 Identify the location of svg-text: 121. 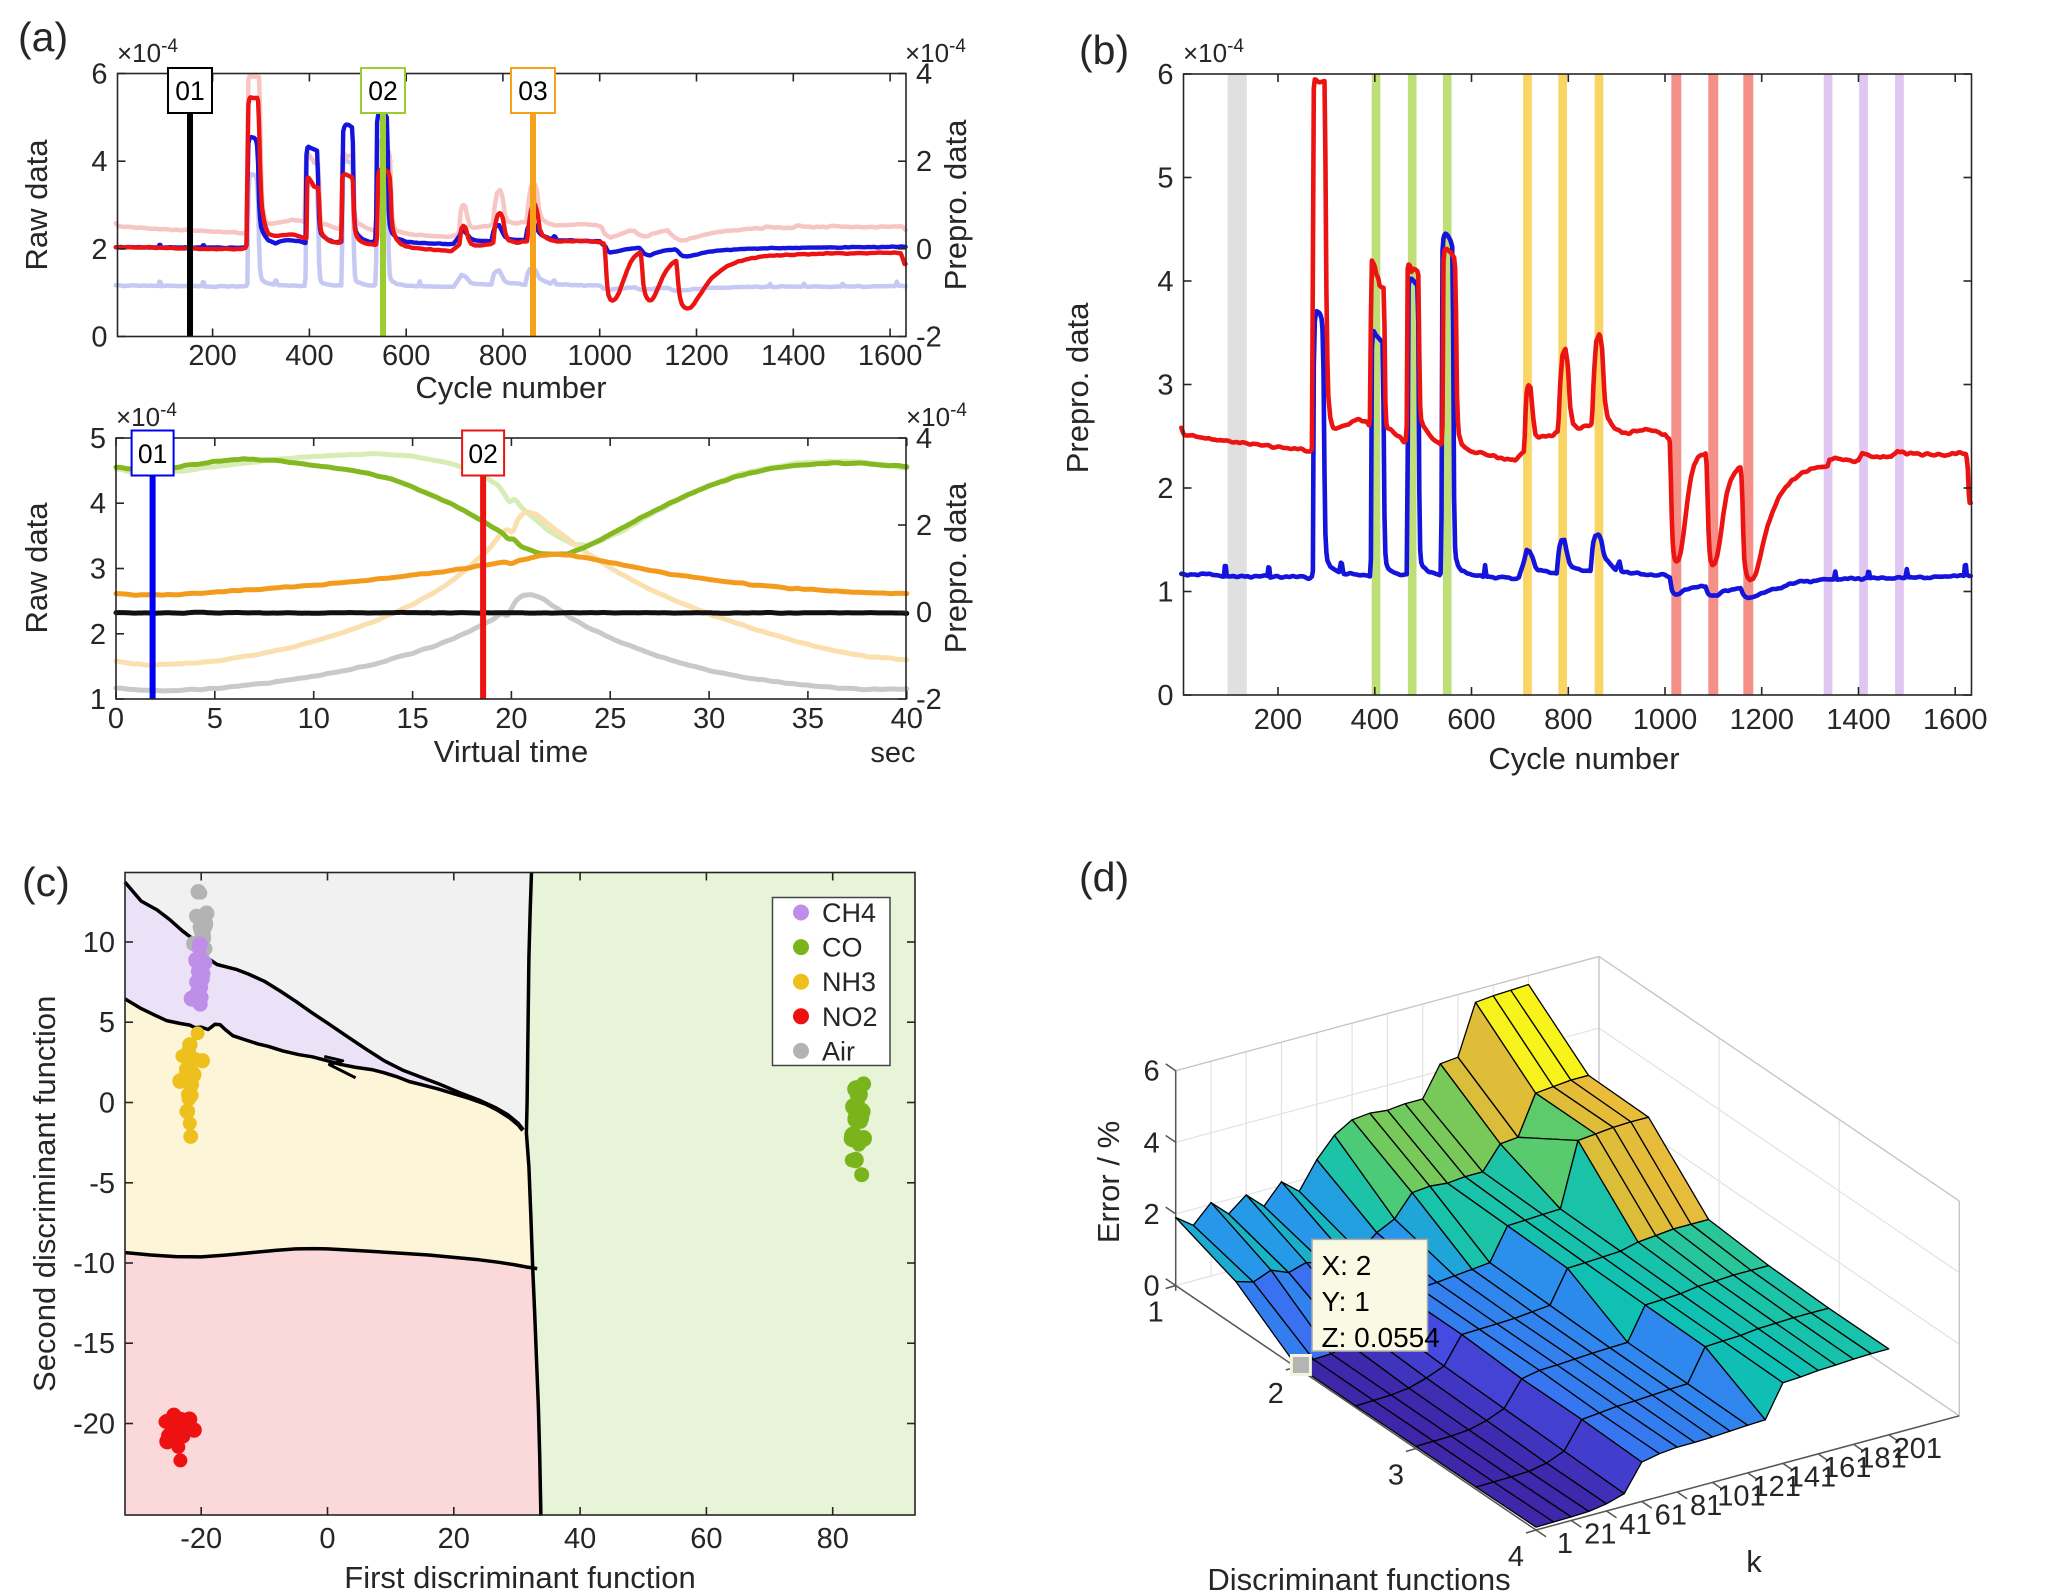
(1777, 1487).